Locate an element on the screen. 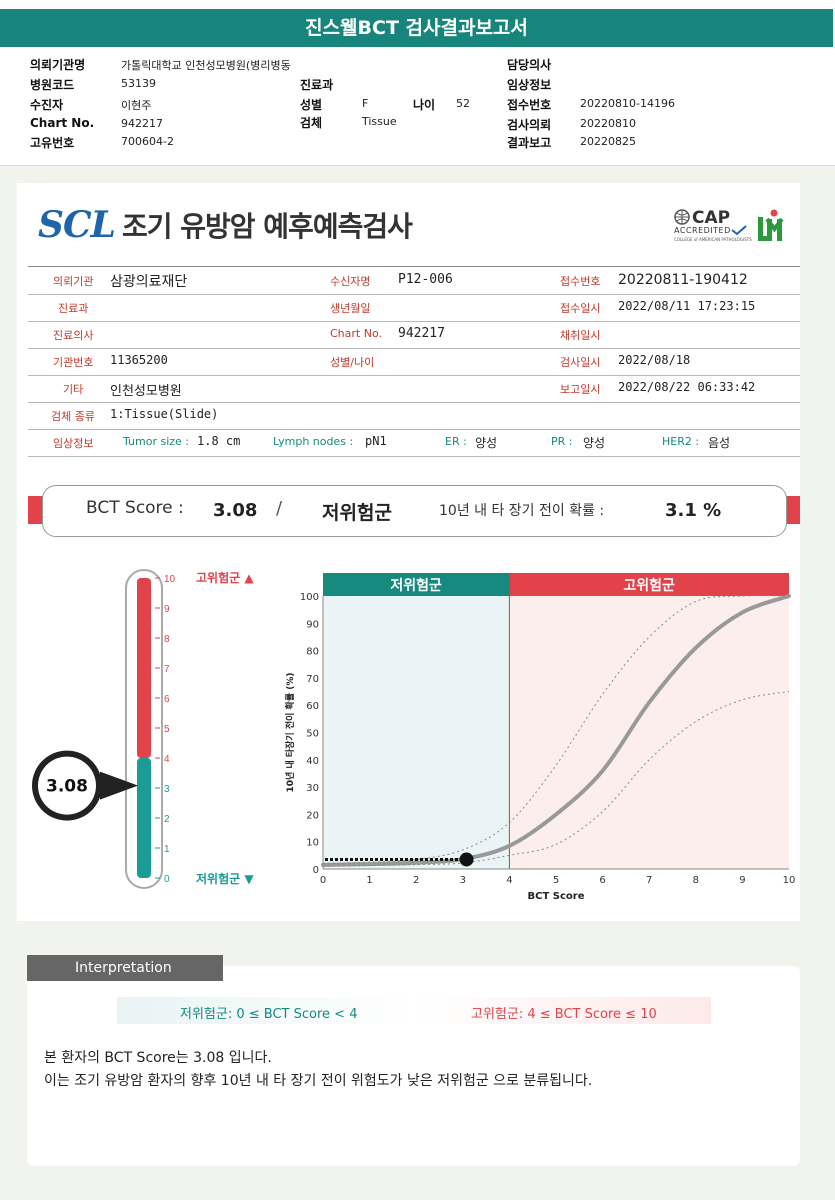 The image size is (835, 1200). request-value: 20220810 is located at coordinates (608, 123).